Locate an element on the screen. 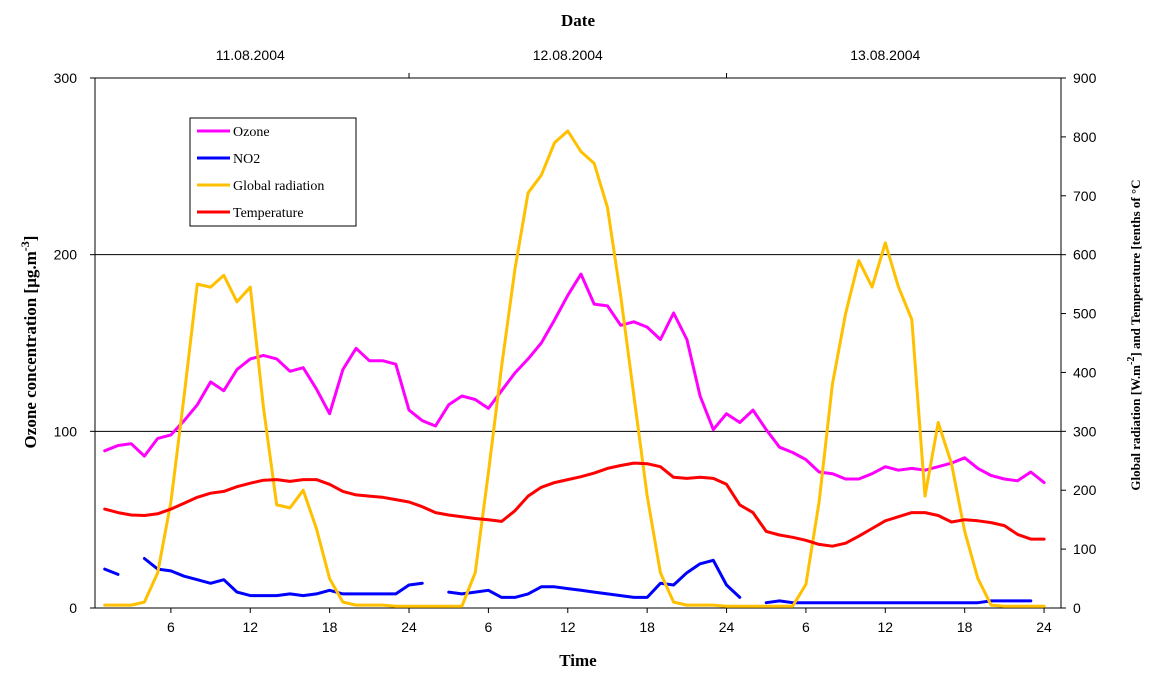  series-no2 is located at coordinates (568, 581).